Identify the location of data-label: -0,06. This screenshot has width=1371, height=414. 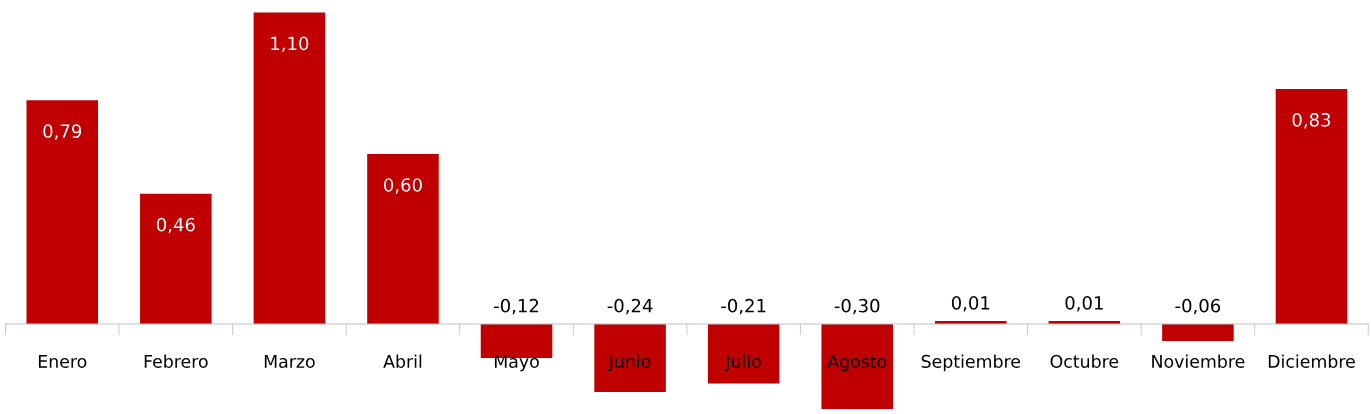
(1198, 306).